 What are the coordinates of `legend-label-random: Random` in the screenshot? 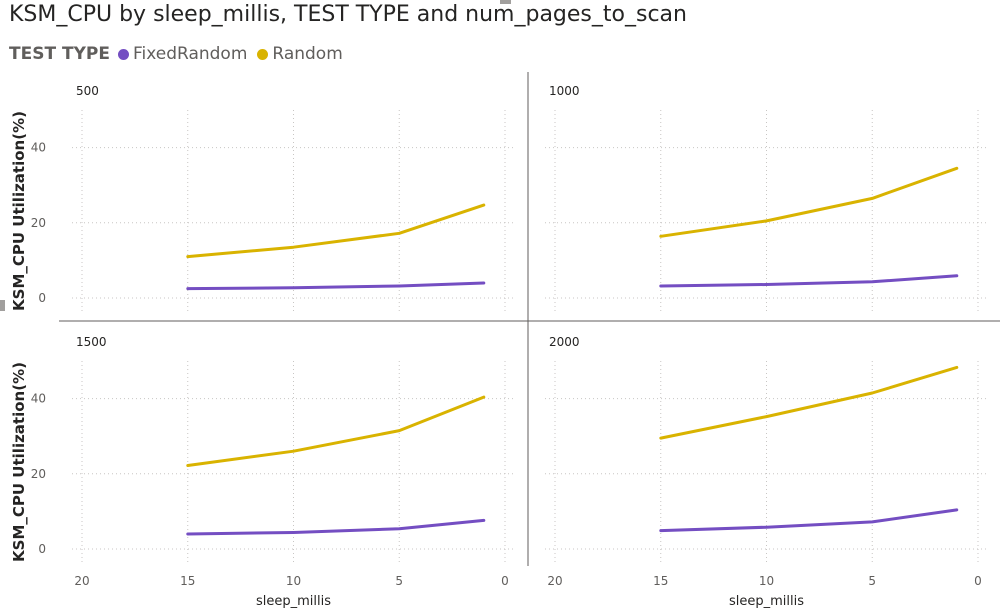 It's located at (307, 54).